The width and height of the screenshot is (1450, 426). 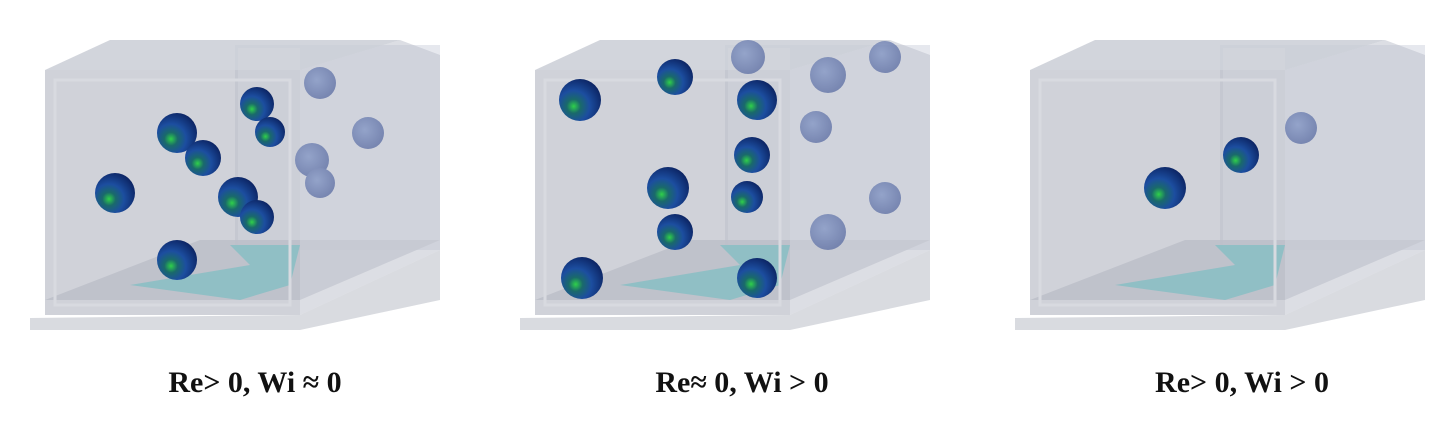 What do you see at coordinates (1242, 382) in the screenshot?
I see `panel-label: Re> 0, Wi > 0` at bounding box center [1242, 382].